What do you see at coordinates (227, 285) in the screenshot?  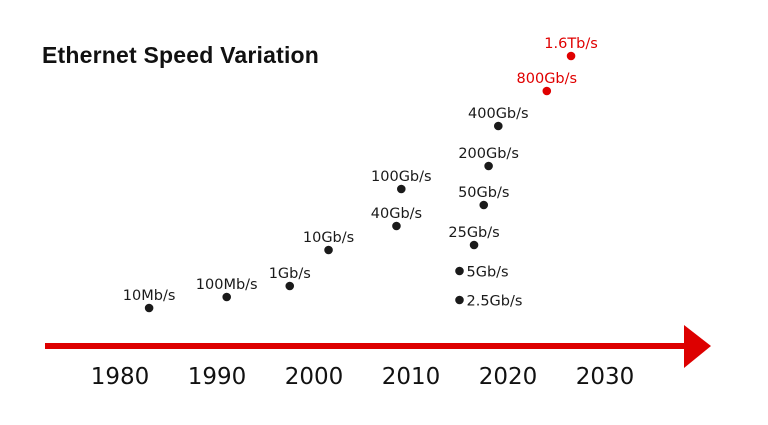 I see `data-point-label: 100Mb/s` at bounding box center [227, 285].